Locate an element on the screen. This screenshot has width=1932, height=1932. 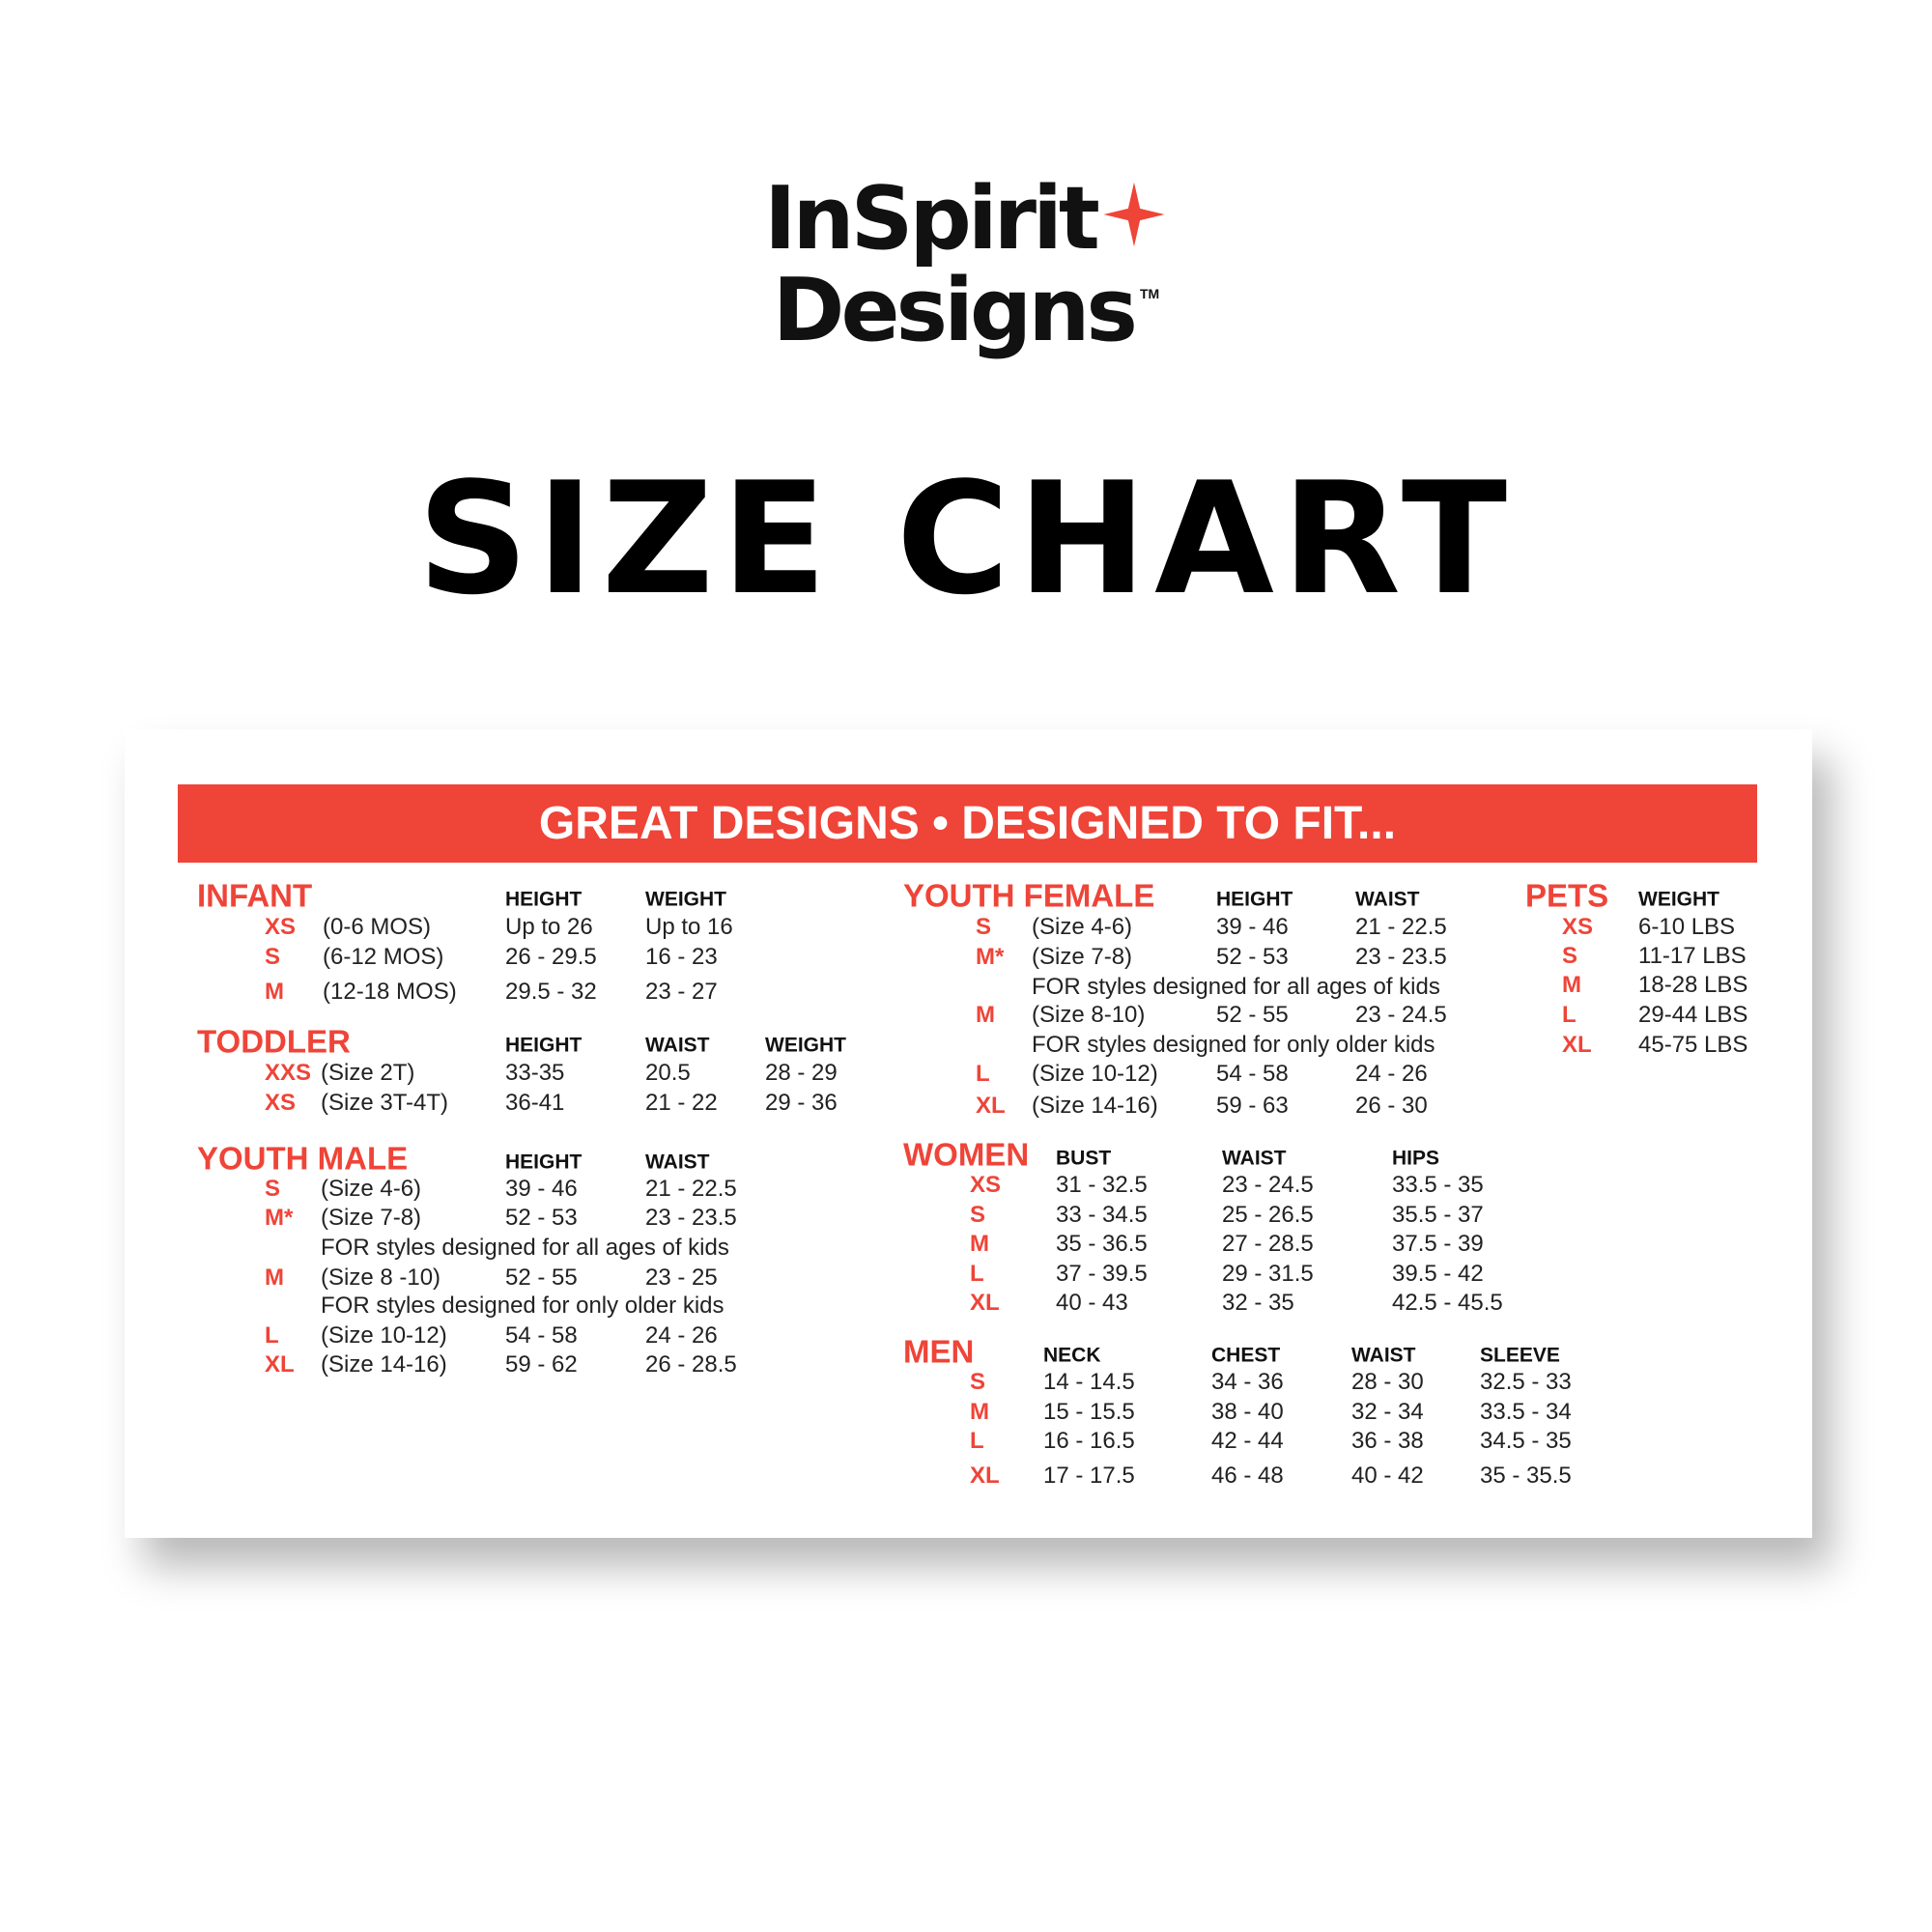
measurement-value: 42 - 44 is located at coordinates (1247, 1441).